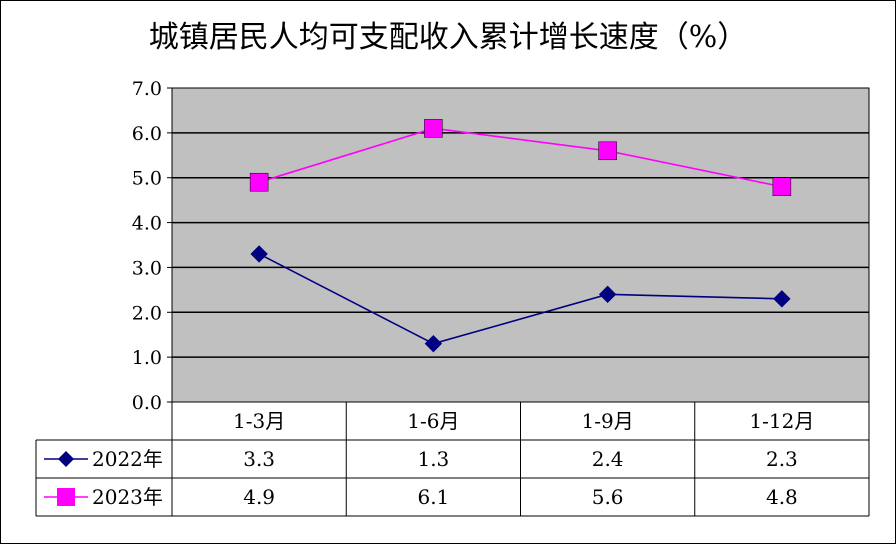 This screenshot has height=544, width=896. Describe the element at coordinates (782, 497) in the screenshot. I see `data-label: 4.8` at that location.